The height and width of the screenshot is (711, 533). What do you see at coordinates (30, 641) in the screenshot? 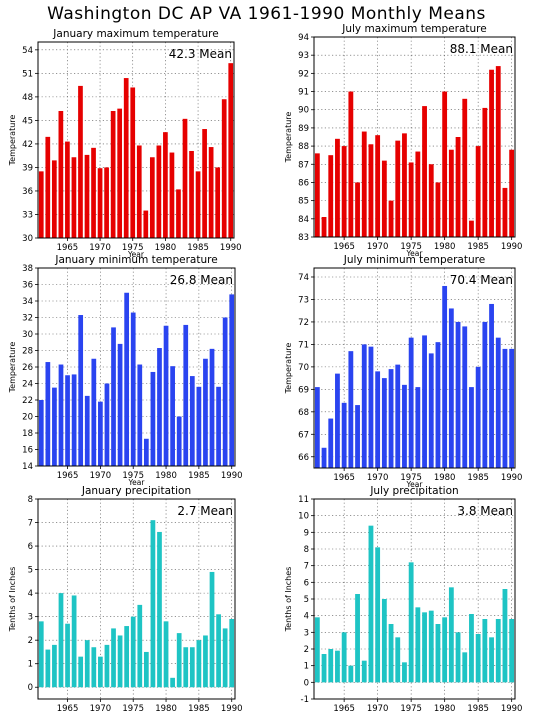
I see `y-tick-label: 2` at bounding box center [30, 641].